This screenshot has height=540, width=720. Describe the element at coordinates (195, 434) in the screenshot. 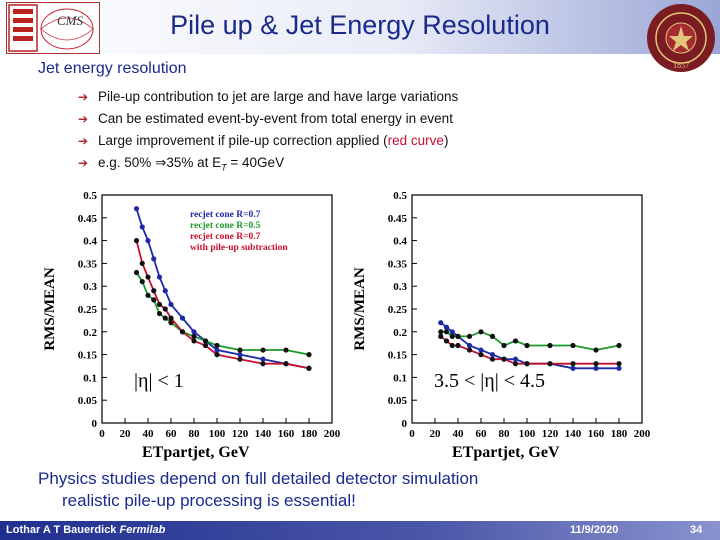

I see `x-tick-label: 80` at that location.